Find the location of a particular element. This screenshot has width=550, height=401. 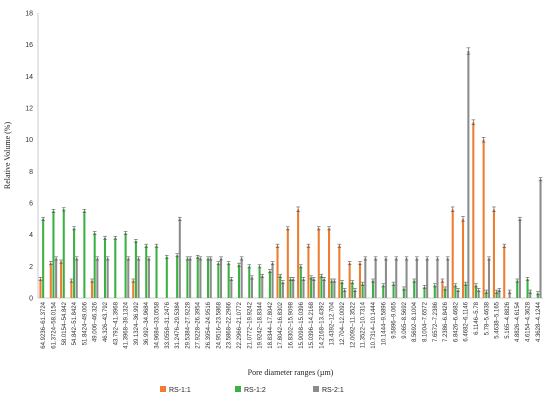

x-tick-label: 36.992–34.9684 is located at coordinates (147, 323).